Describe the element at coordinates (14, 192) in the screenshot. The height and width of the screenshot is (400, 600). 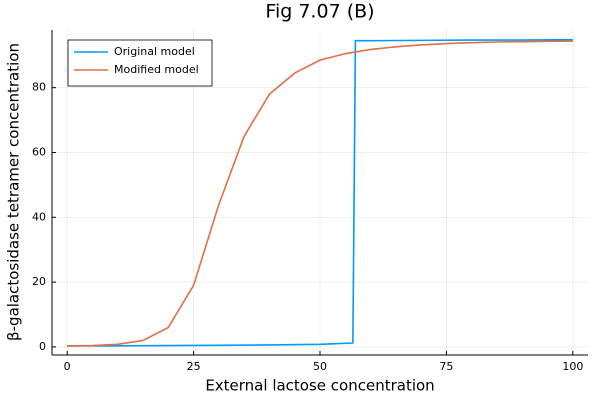
I see `y-axis-label: β-galactosidase tetramer concentration` at that location.